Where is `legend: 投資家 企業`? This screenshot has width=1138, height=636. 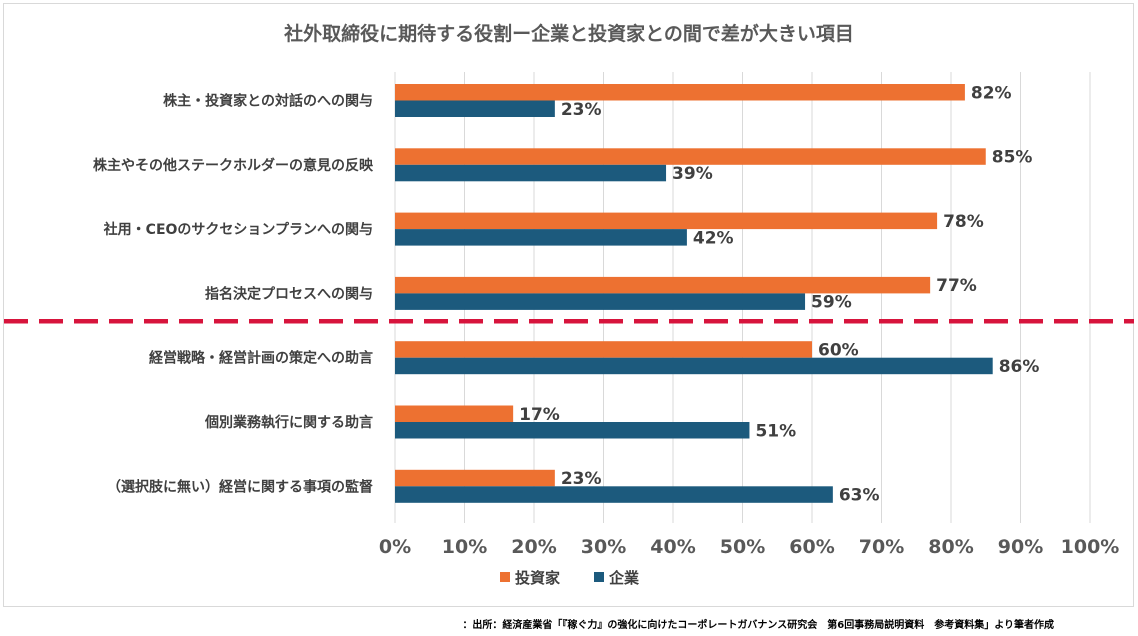
legend: 投資家 企業 is located at coordinates (570, 578).